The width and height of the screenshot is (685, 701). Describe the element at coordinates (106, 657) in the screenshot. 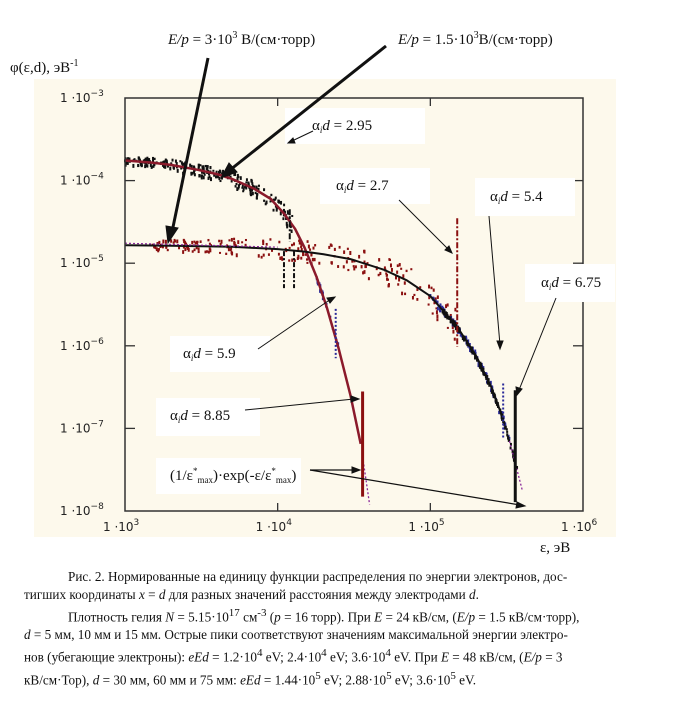

I see `caption-text: нов (убегающие электроны):` at that location.